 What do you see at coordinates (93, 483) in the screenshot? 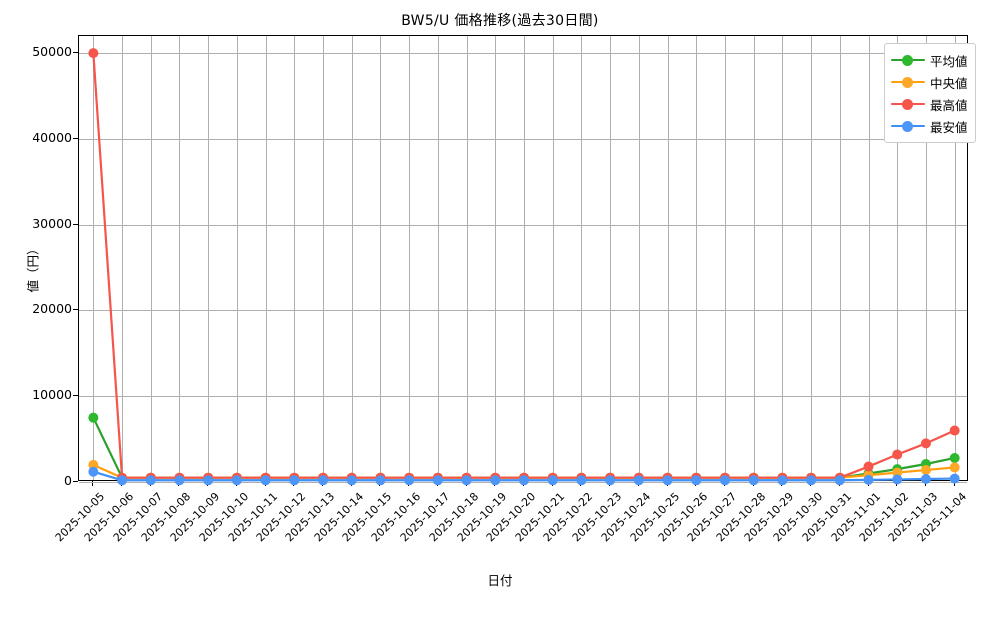
I see `x-axis-tick-mark` at bounding box center [93, 483].